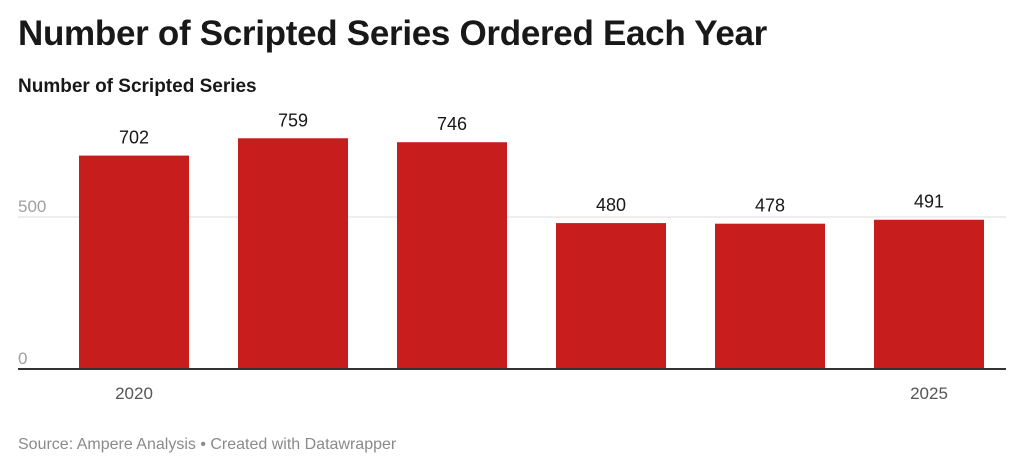 The image size is (1024, 474). Describe the element at coordinates (134, 393) in the screenshot. I see `x-tick-label: 2020` at that location.